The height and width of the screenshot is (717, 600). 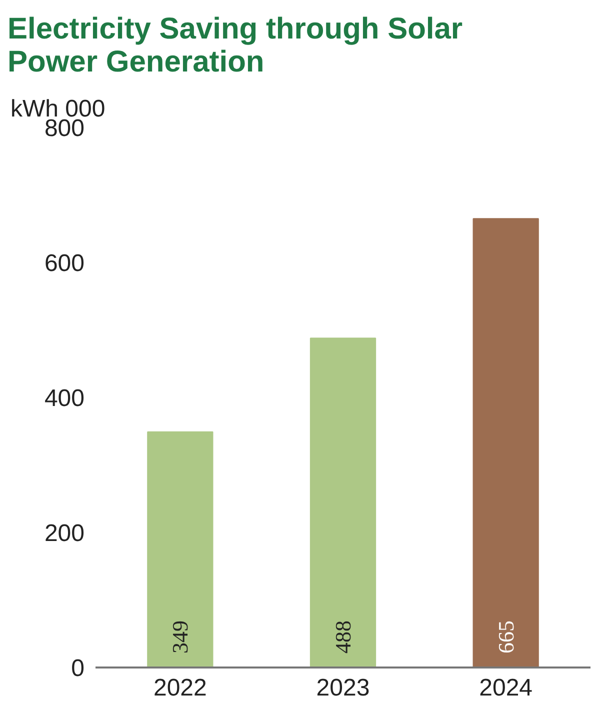 What do you see at coordinates (64, 398) in the screenshot?
I see `y-tick-label: 400` at bounding box center [64, 398].